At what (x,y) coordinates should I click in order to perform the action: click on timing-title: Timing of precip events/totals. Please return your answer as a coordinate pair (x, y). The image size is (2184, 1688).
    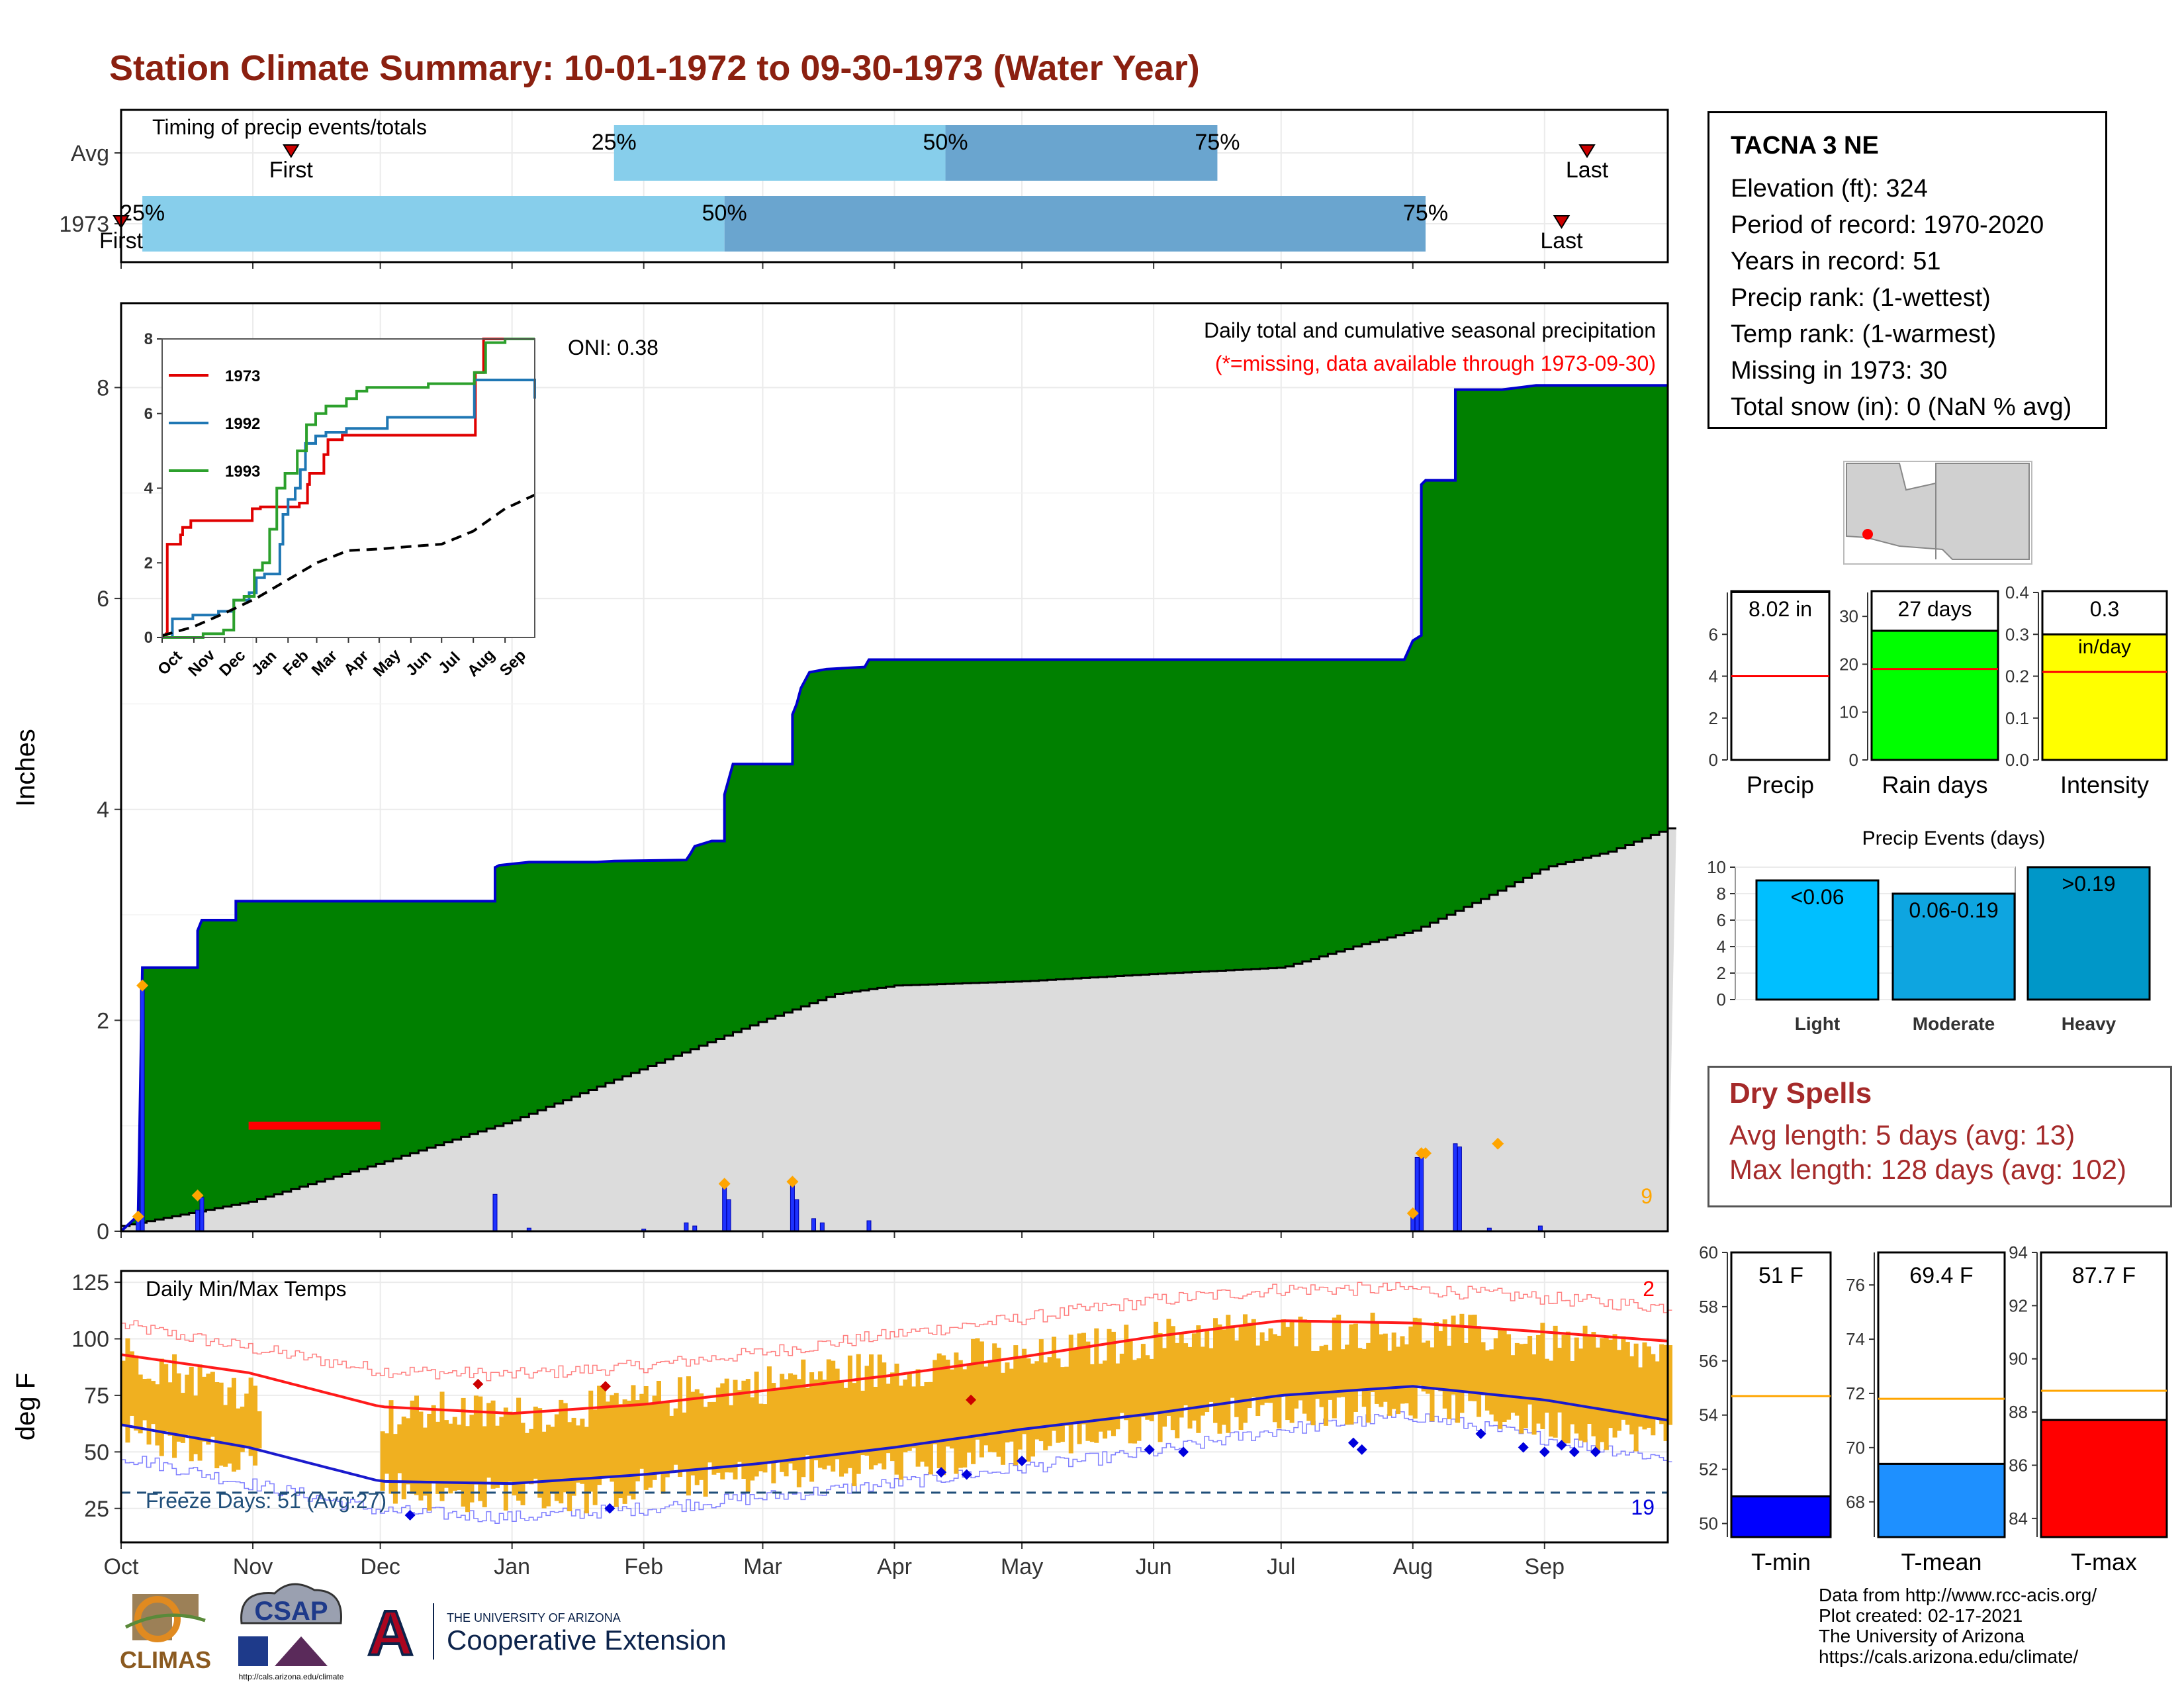
    Looking at the image, I should click on (289, 127).